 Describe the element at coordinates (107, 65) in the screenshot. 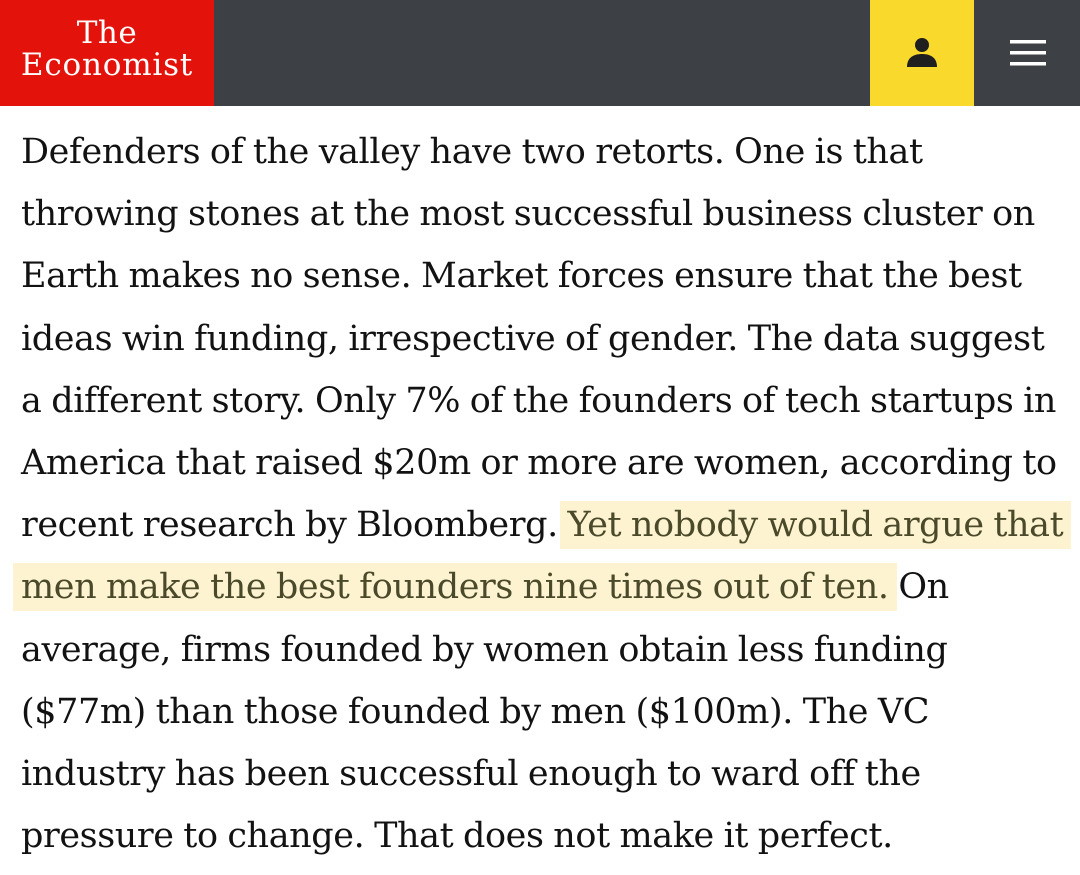

I see `logo-line-2: Economist` at that location.